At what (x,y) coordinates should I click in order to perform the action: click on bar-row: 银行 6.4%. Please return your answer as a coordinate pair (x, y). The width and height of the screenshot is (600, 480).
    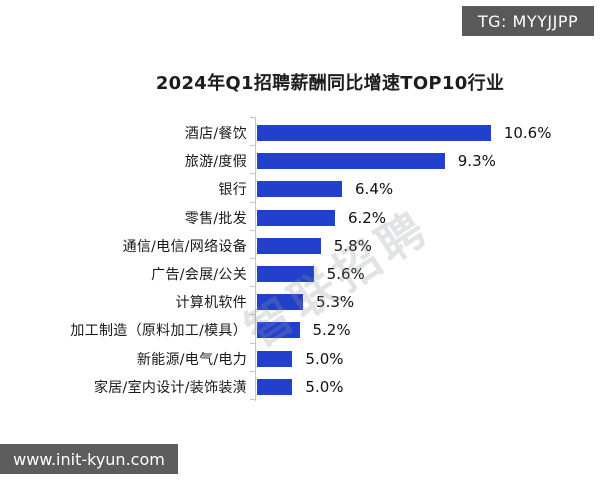
    Looking at the image, I should click on (300, 189).